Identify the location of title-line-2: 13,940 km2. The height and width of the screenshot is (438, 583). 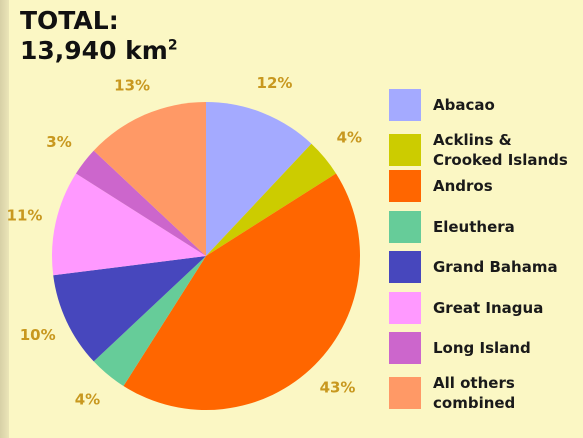
(99, 51).